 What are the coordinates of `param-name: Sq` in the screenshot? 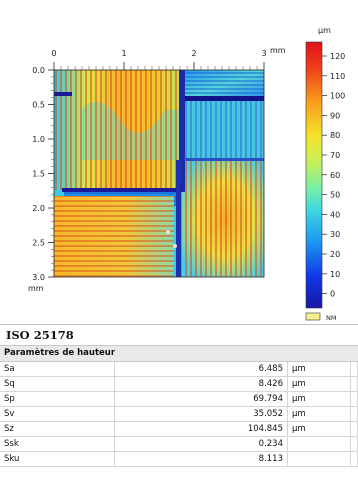 It's located at (57, 384).